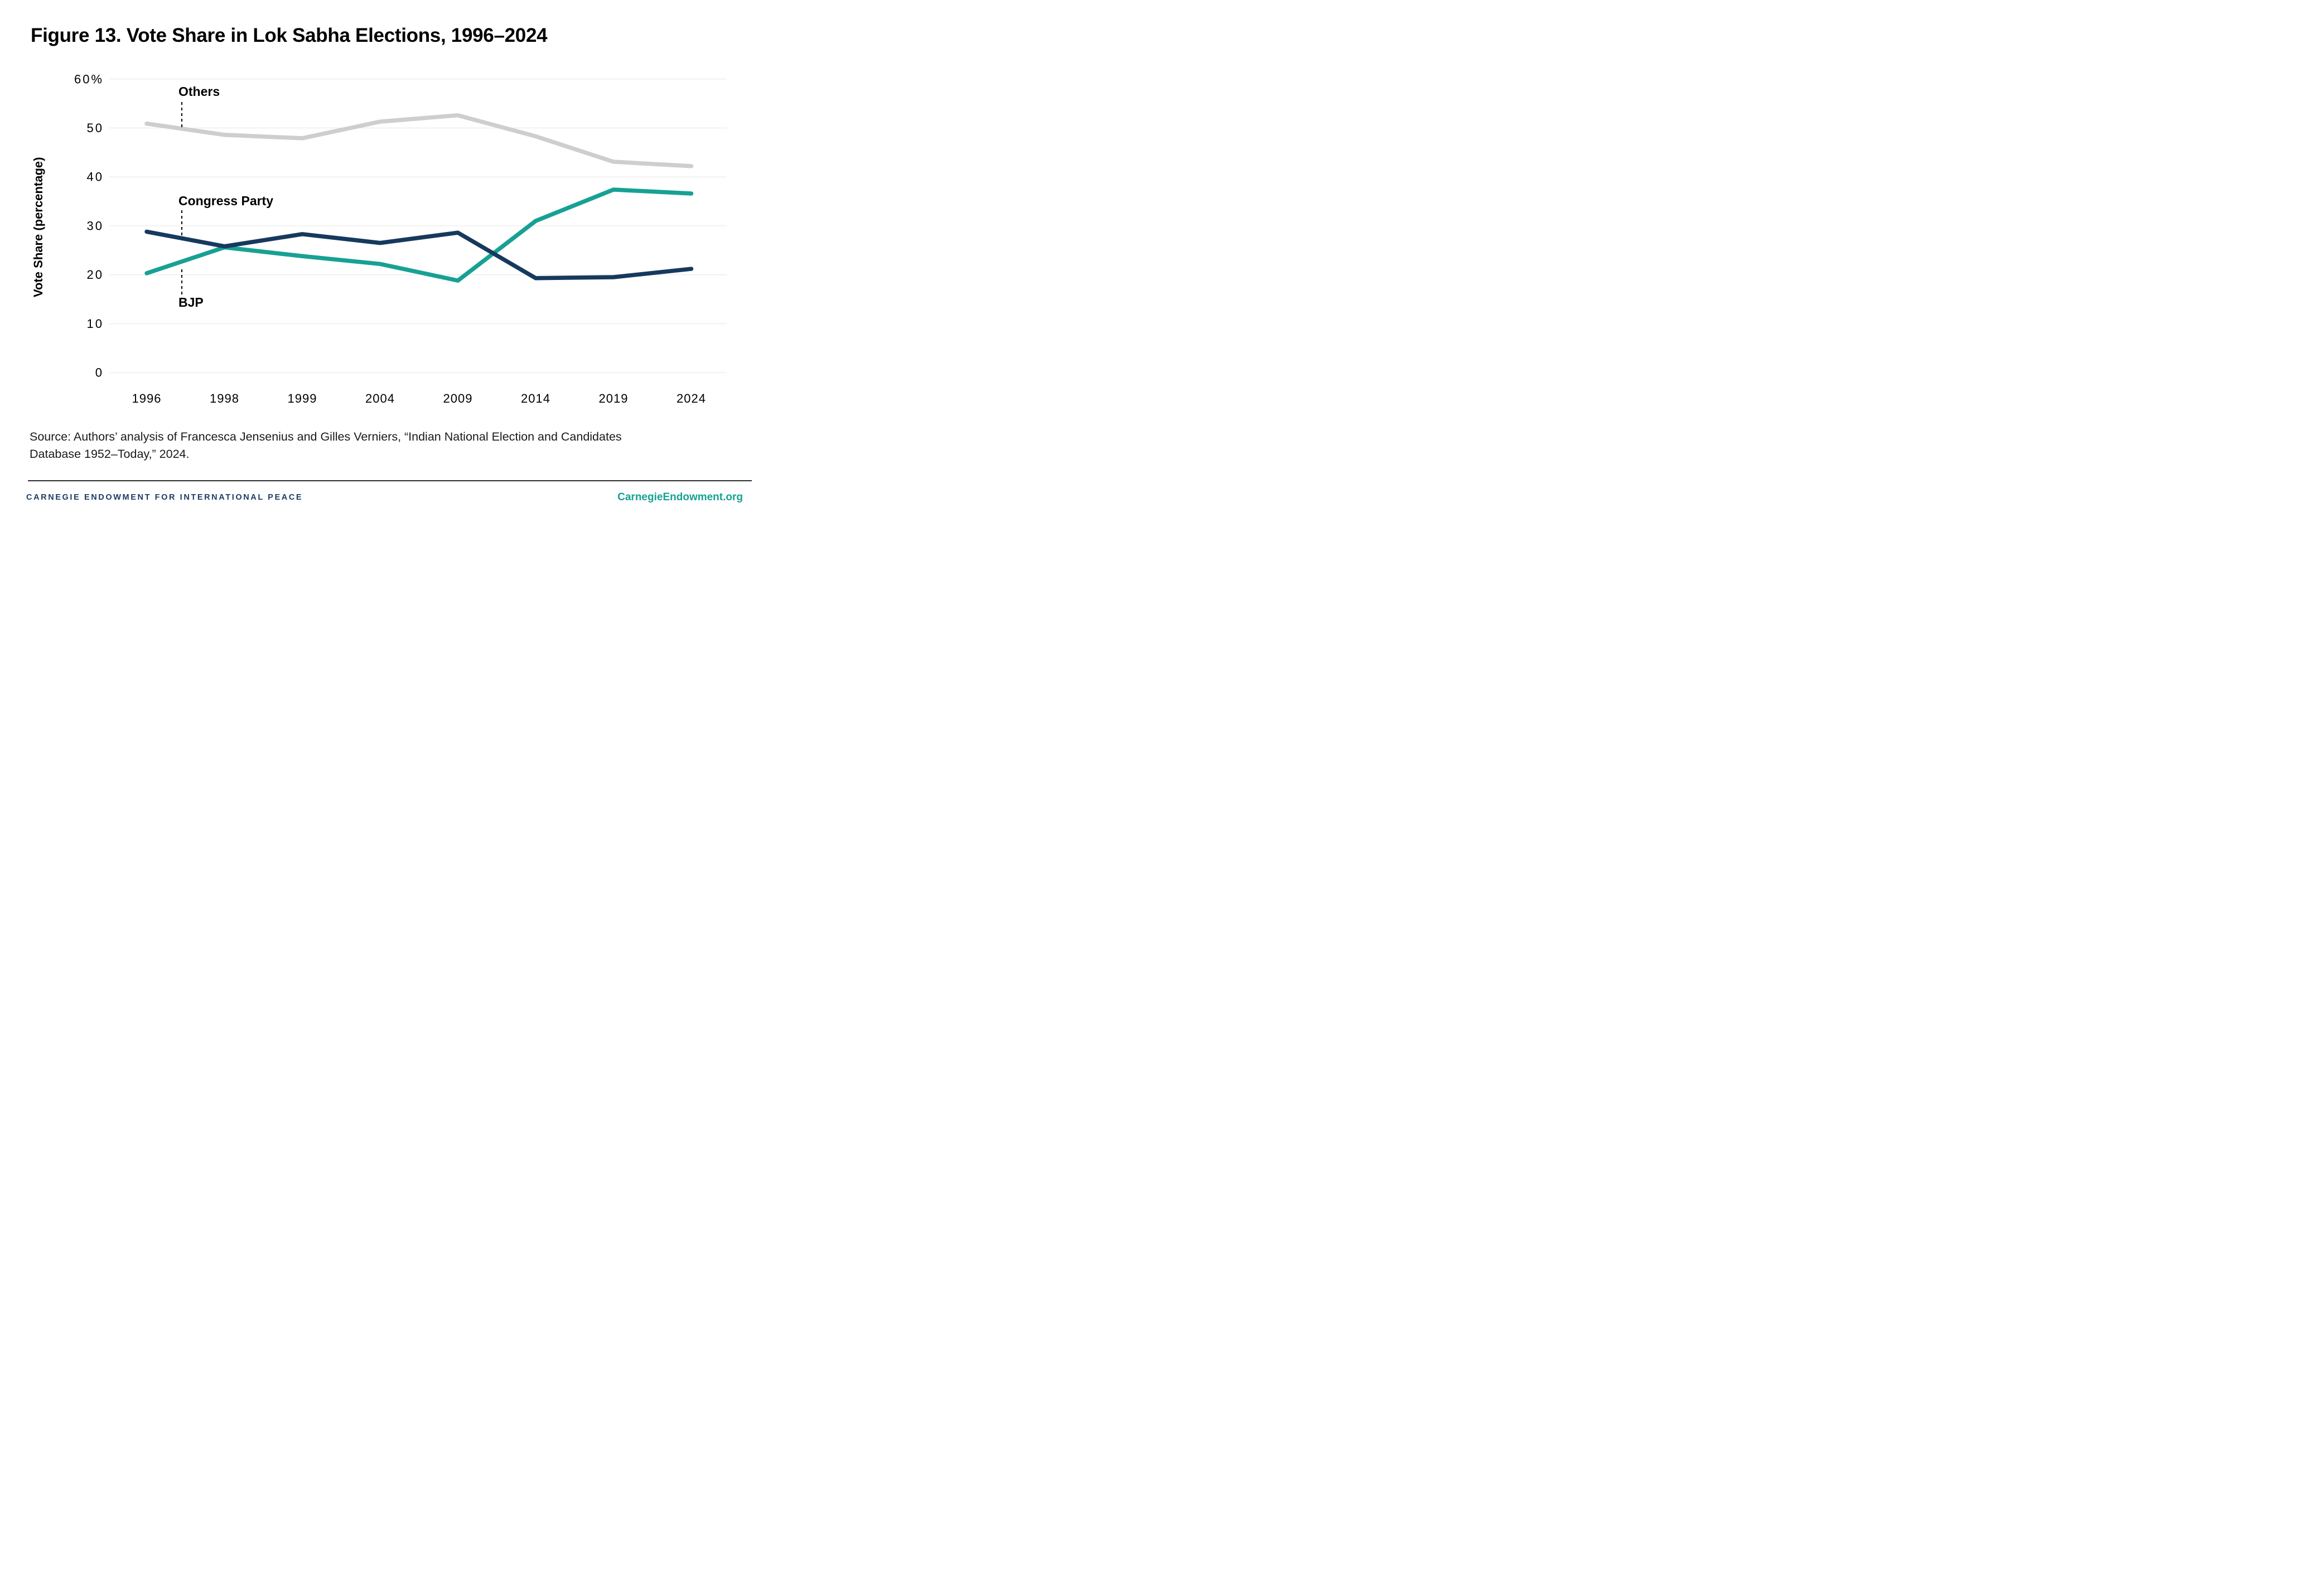 The image size is (2324, 1590). What do you see at coordinates (110, 454) in the screenshot?
I see `source-line-2: Database 1952–Today,” 2024.` at bounding box center [110, 454].